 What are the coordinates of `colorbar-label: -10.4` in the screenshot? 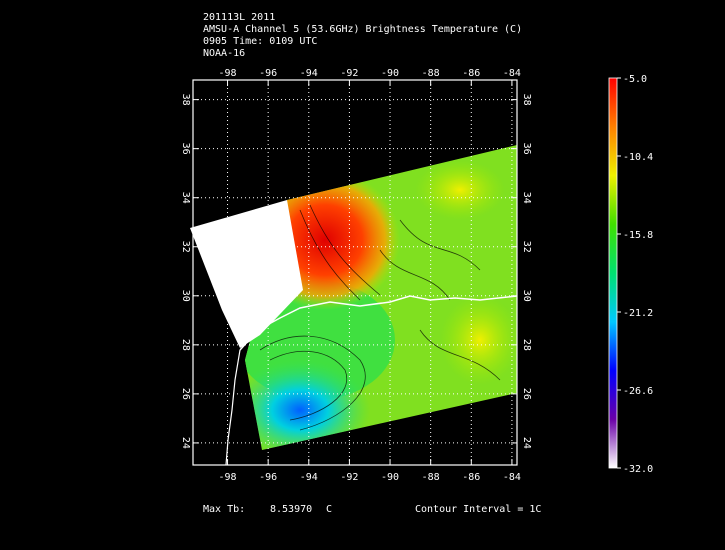 It's located at (638, 157).